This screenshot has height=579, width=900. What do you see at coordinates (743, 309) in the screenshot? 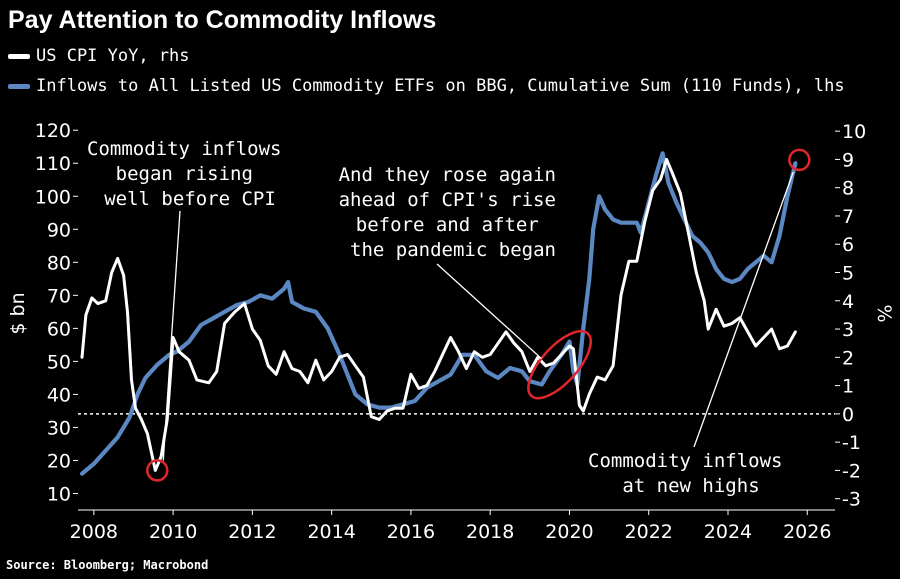
I see `annotation-3-pointer` at bounding box center [743, 309].